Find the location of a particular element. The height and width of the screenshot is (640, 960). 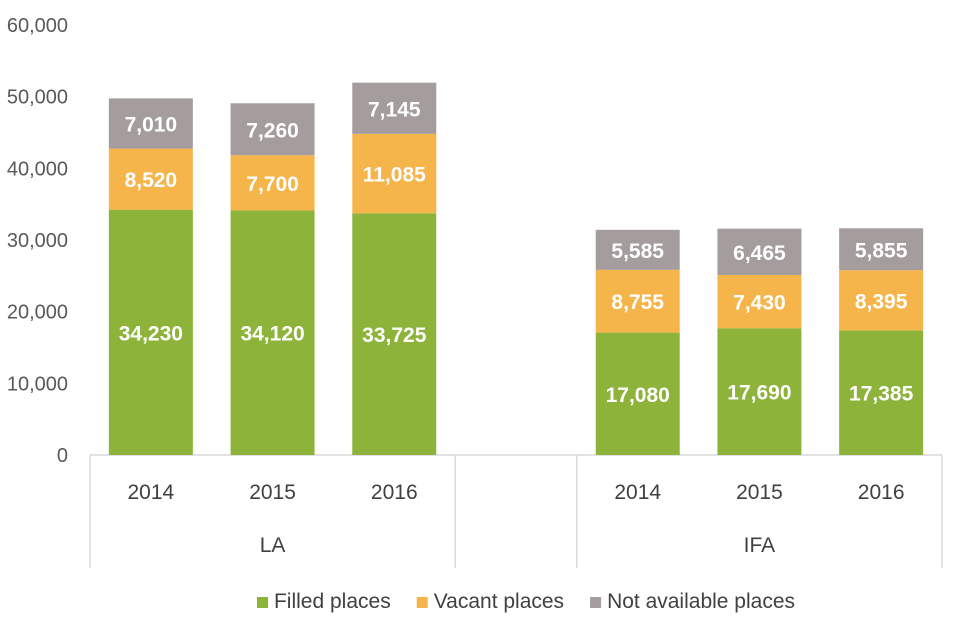

y-tick-label: 50,000 is located at coordinates (37, 98).